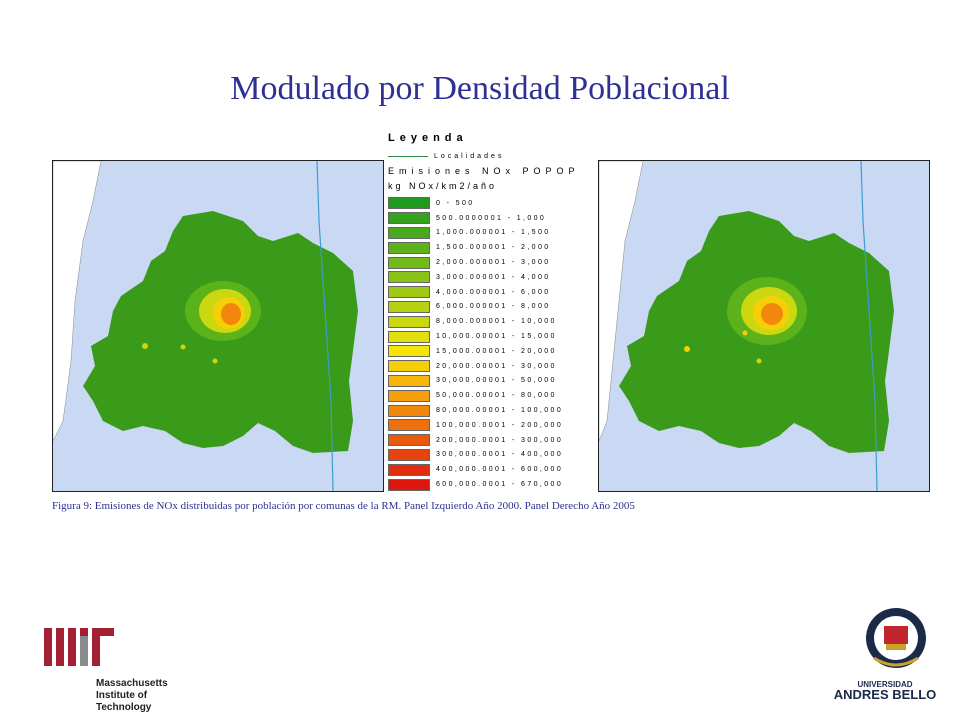  I want to click on legend-class-row: 50,000.00001 - 80,000, so click(475, 395).